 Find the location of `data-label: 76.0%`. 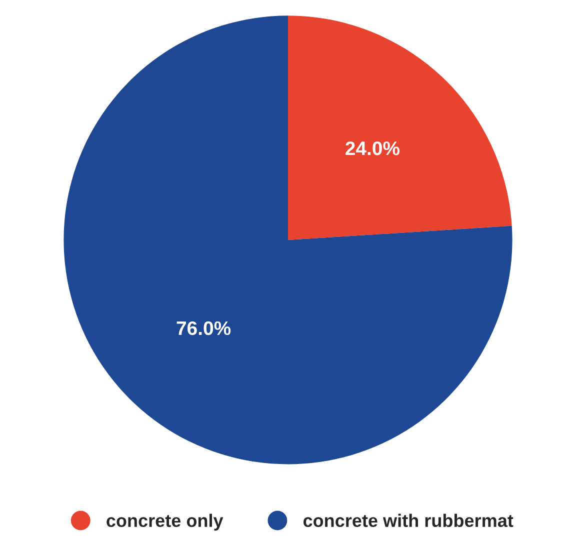

data-label: 76.0% is located at coordinates (203, 328).